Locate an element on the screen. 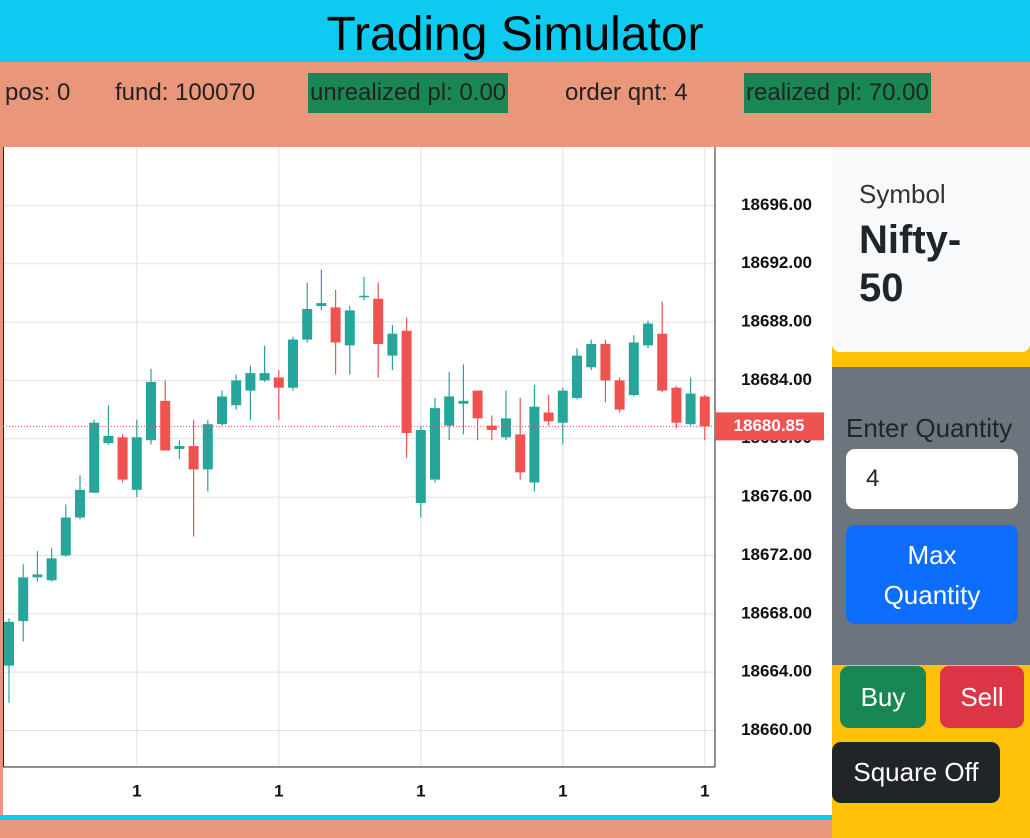  sell-button: Sell is located at coordinates (982, 697).